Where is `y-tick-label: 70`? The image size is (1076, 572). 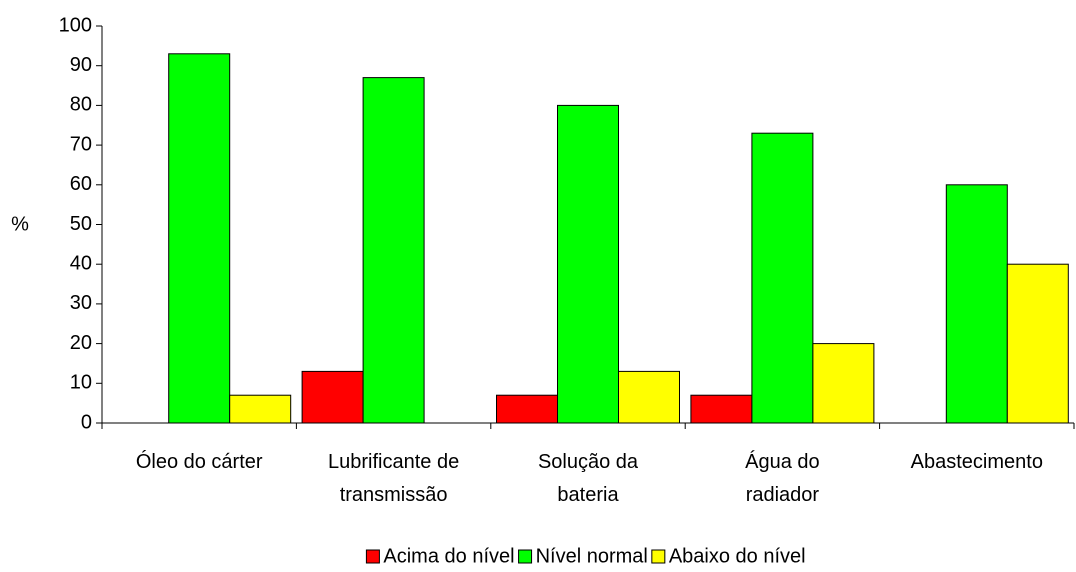
y-tick-label: 70 is located at coordinates (81, 144).